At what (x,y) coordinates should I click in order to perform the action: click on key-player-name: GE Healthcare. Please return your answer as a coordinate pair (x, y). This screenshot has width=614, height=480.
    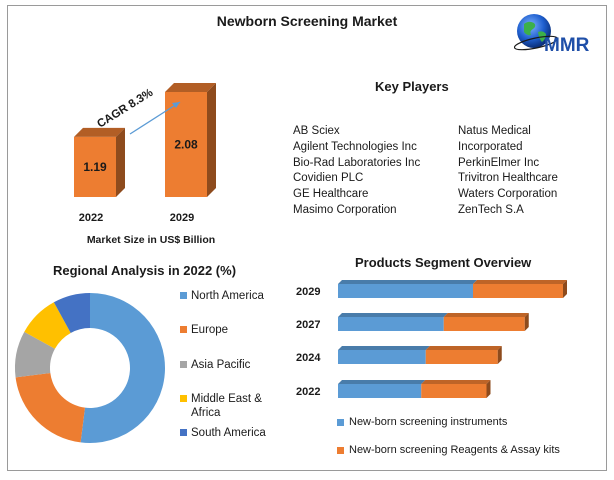
    Looking at the image, I should click on (331, 194).